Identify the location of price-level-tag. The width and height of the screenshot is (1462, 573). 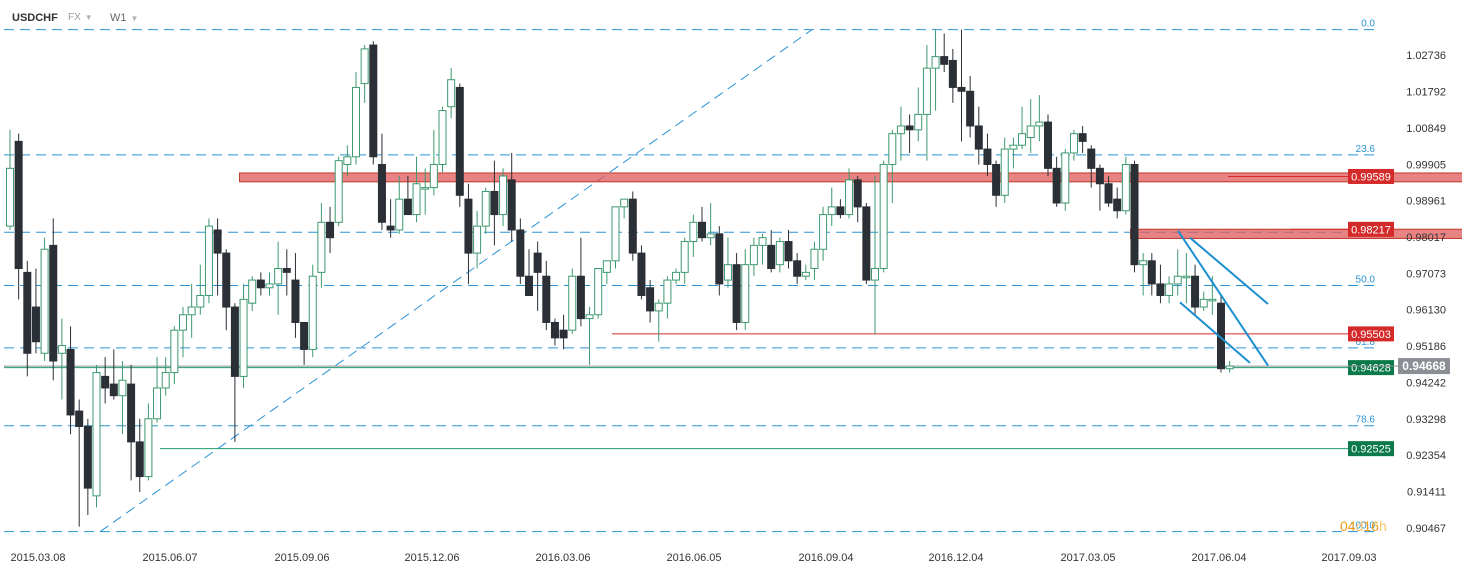
(1371, 229).